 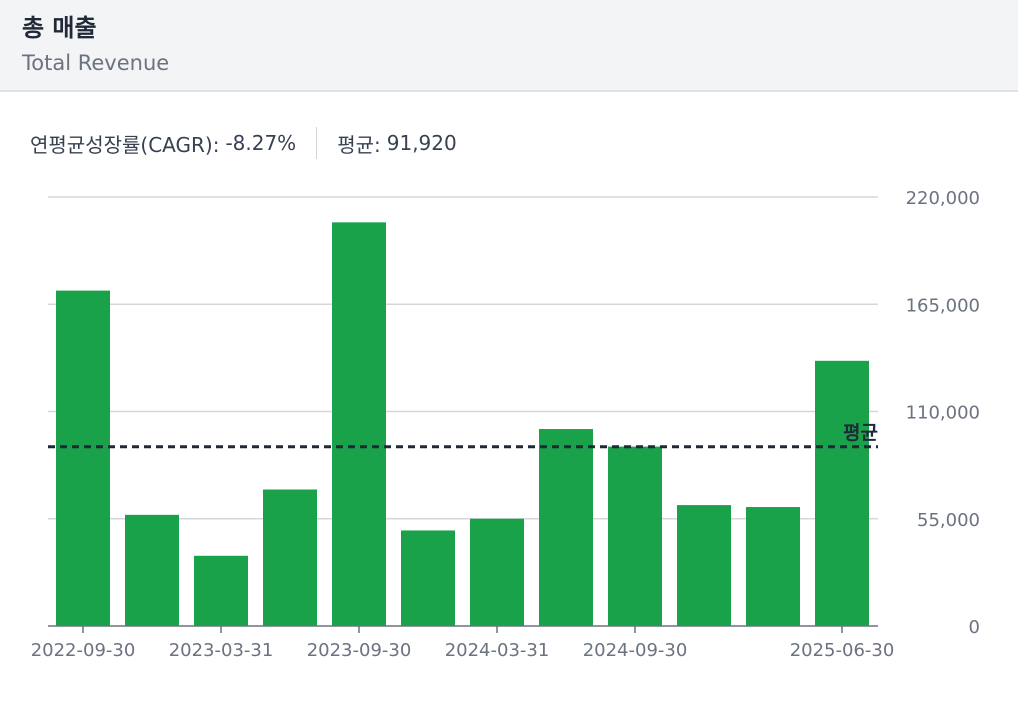 What do you see at coordinates (974, 627) in the screenshot?
I see `y-tick-label: 0` at bounding box center [974, 627].